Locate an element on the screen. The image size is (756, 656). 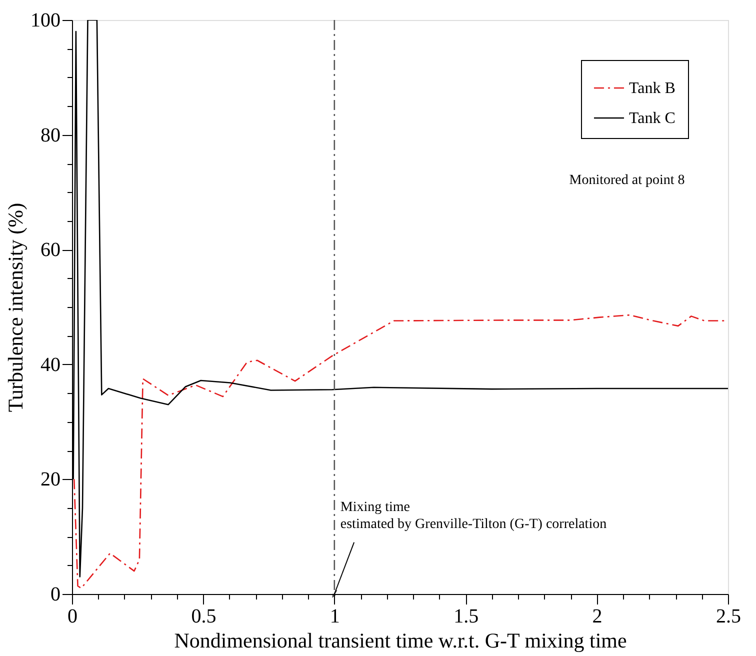
x-tick-label: 0.5 is located at coordinates (203, 617).